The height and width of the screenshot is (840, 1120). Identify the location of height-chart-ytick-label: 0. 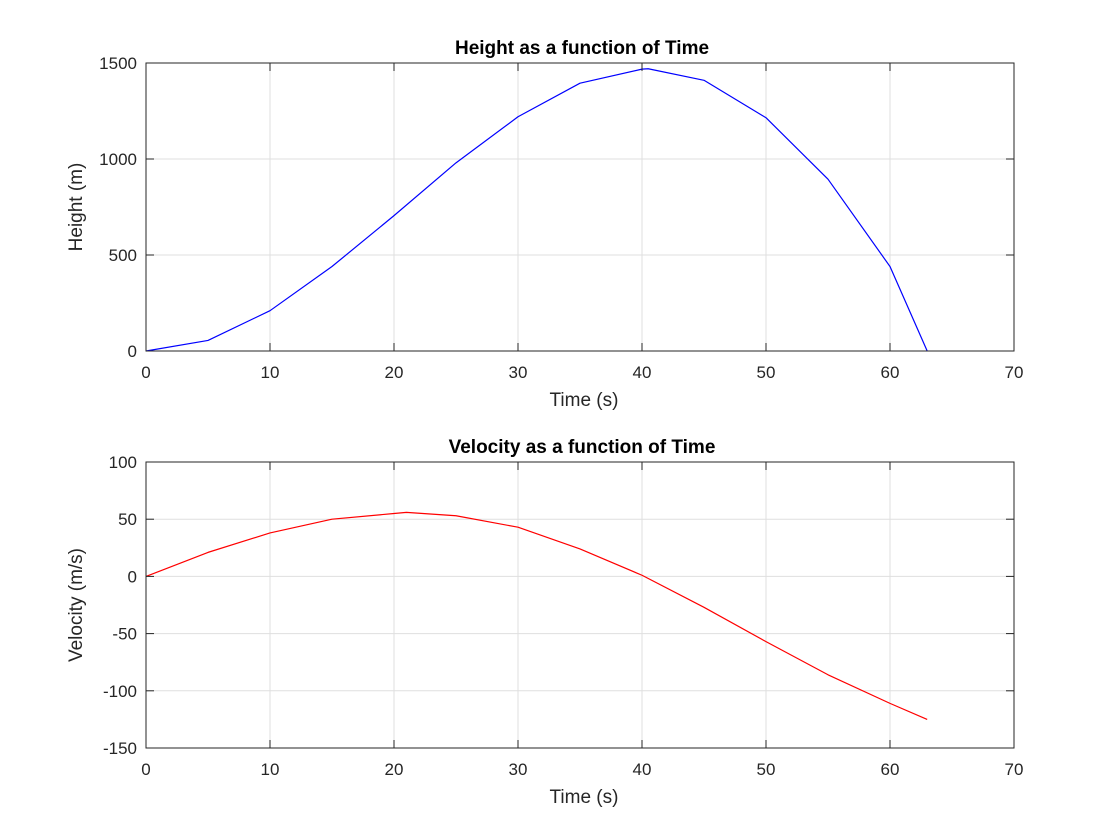
(132, 351).